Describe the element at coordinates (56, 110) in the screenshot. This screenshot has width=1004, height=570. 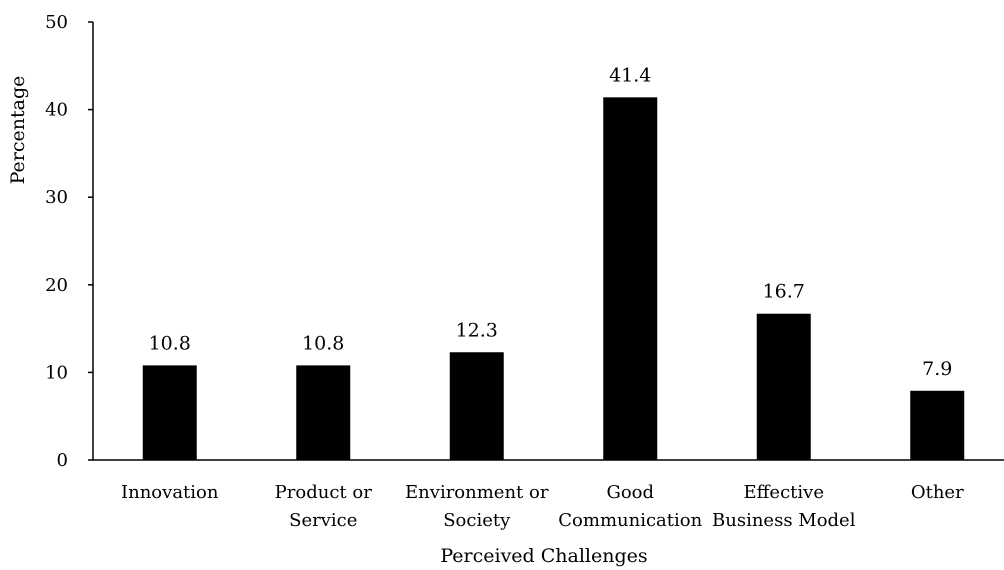
I see `y-tick-label: 40` at that location.